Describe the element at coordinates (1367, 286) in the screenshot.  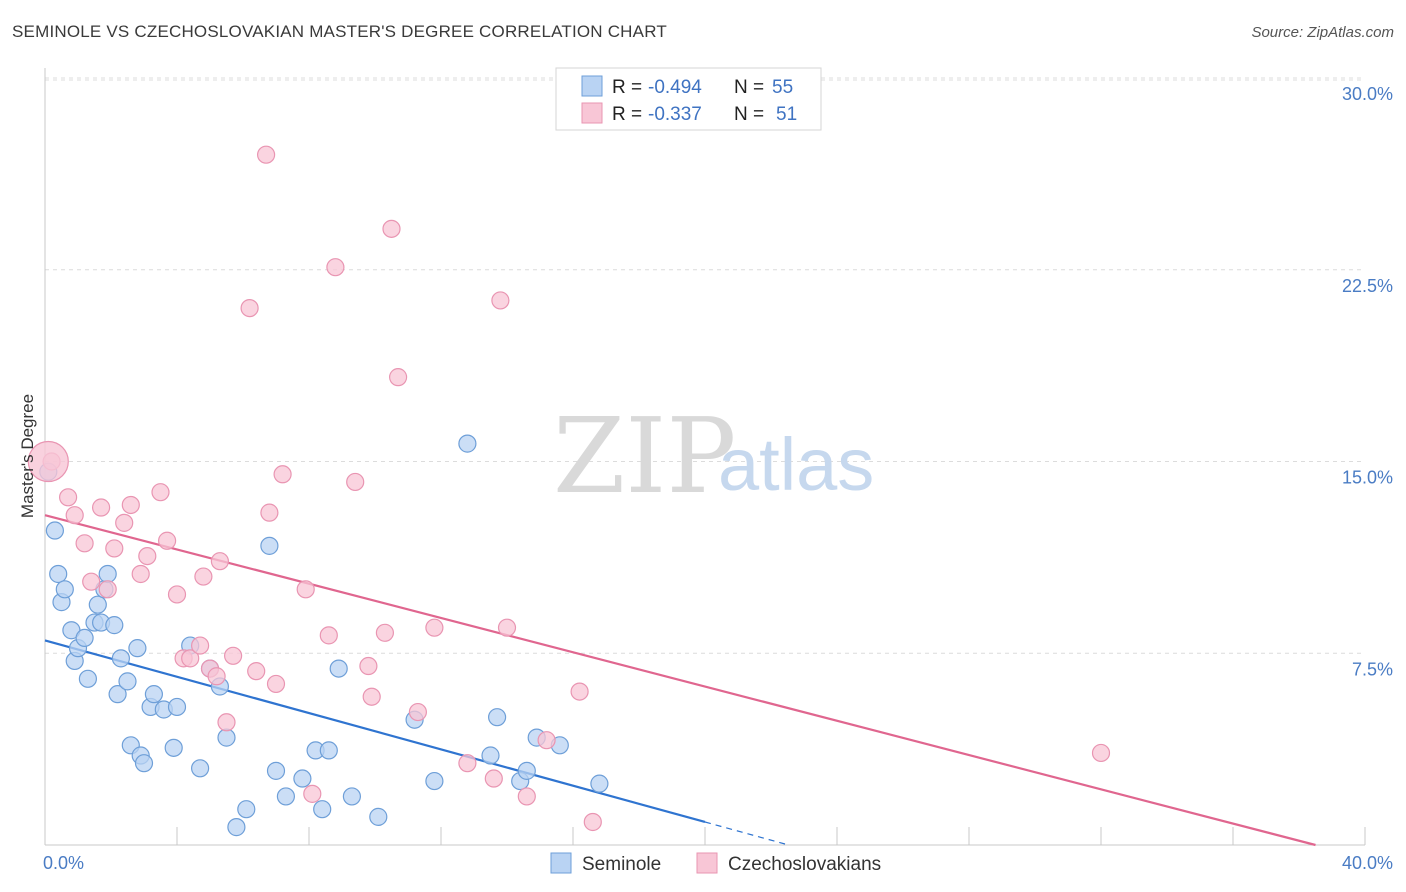
I see `y-tick-label-2: 22.5%` at that location.